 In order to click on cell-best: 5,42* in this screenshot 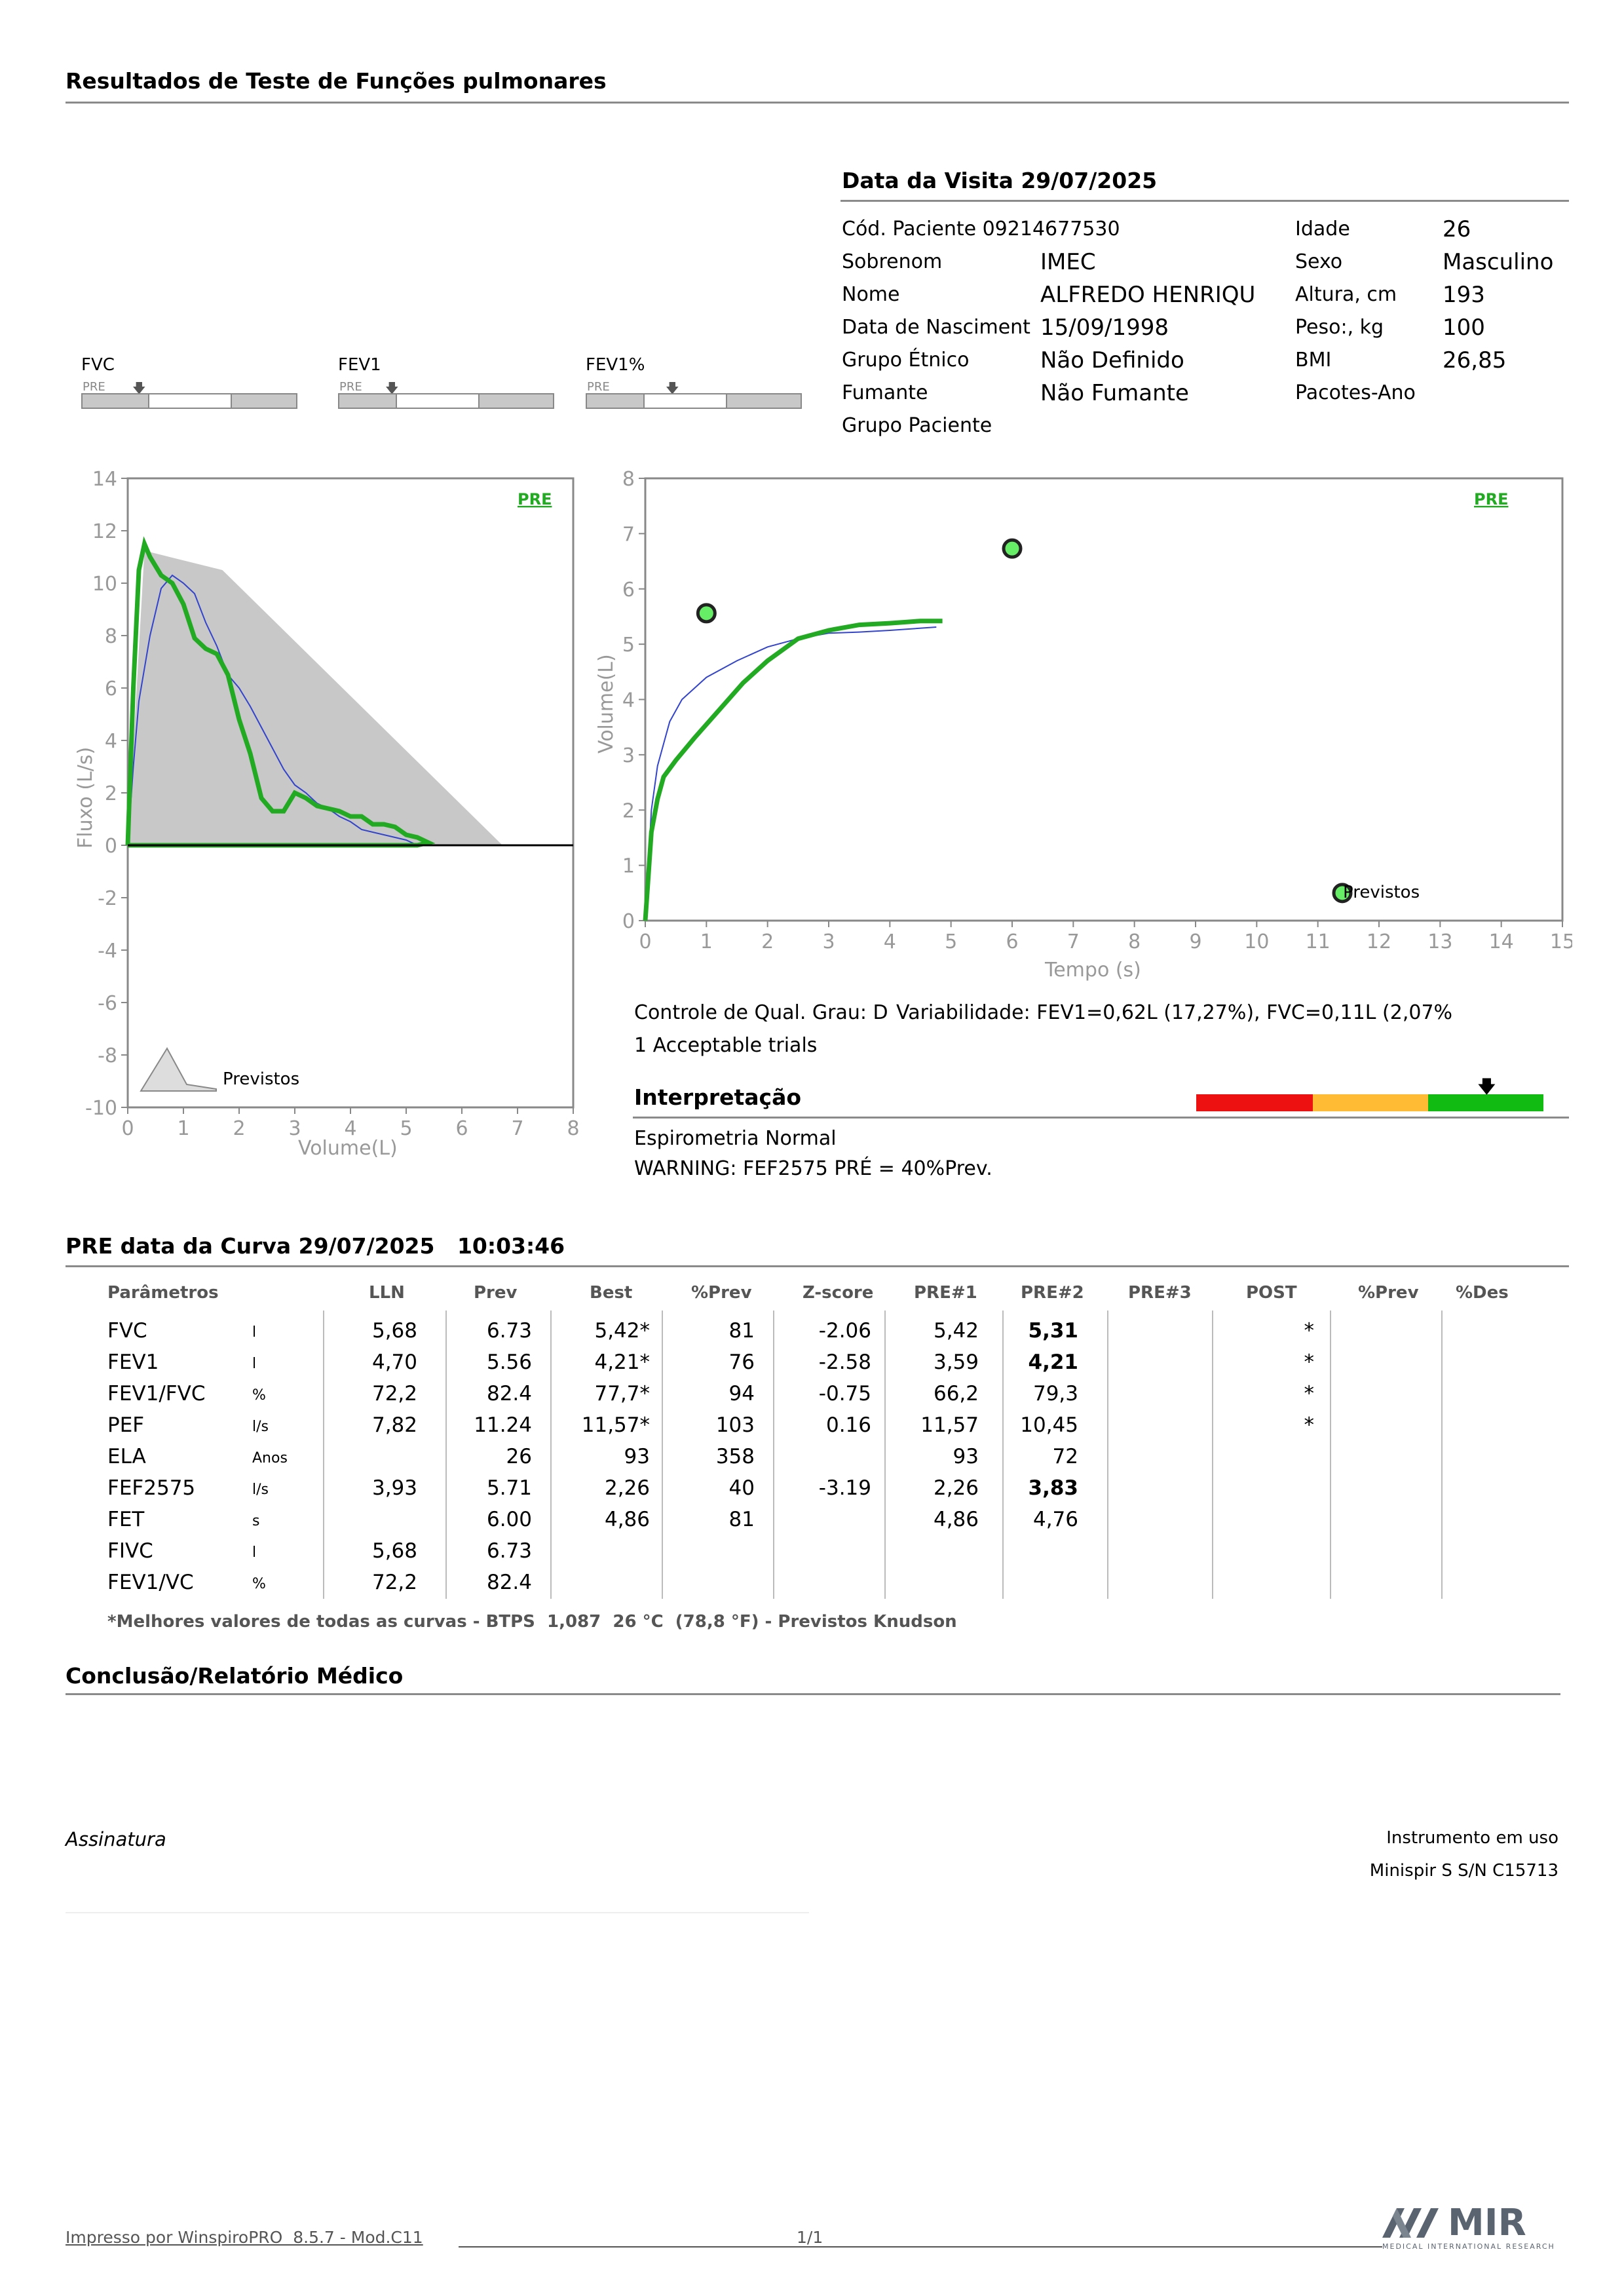, I will do `click(622, 1331)`.